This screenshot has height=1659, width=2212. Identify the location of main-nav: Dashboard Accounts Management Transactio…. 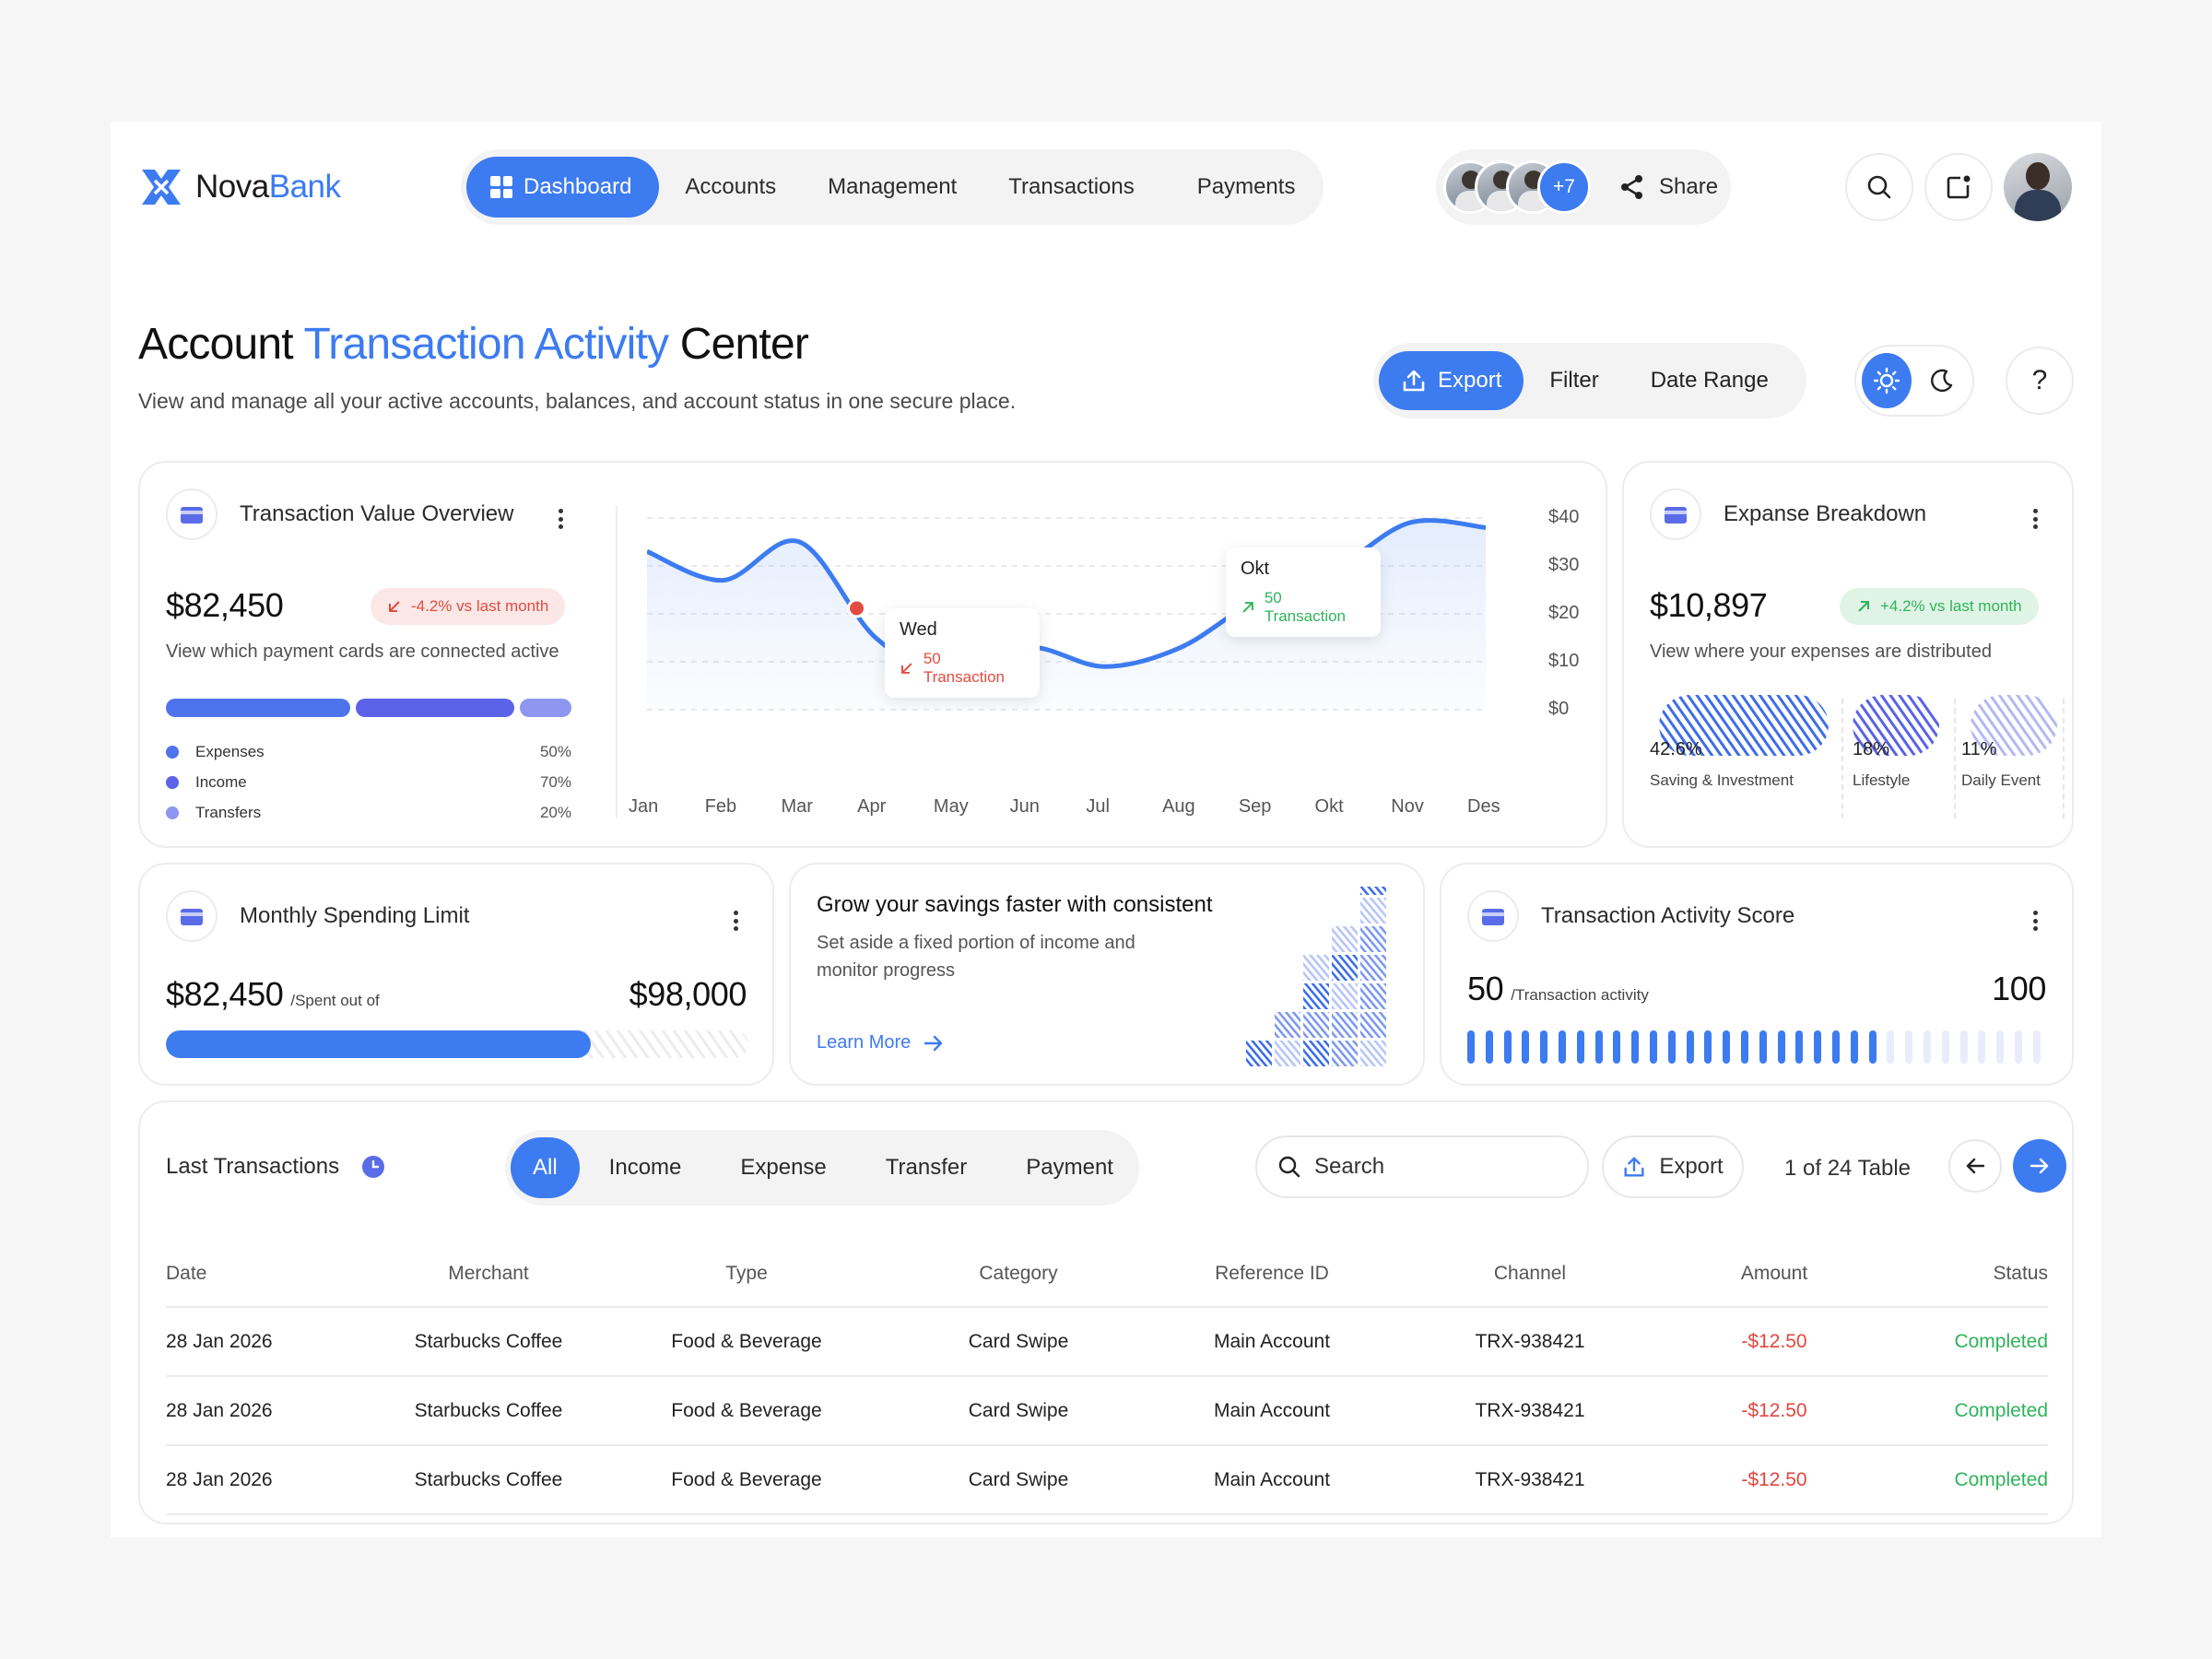
(892, 187).